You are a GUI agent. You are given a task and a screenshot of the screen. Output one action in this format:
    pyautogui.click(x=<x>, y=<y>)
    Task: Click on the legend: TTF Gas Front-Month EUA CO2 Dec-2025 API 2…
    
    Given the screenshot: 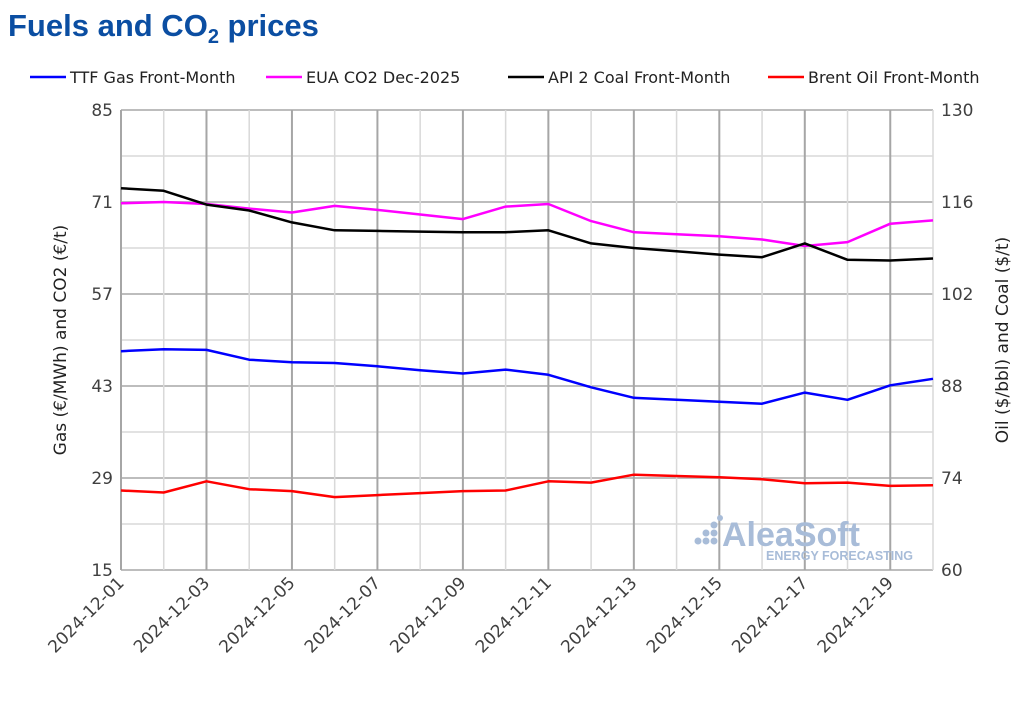 What is the action you would take?
    pyautogui.click(x=505, y=77)
    